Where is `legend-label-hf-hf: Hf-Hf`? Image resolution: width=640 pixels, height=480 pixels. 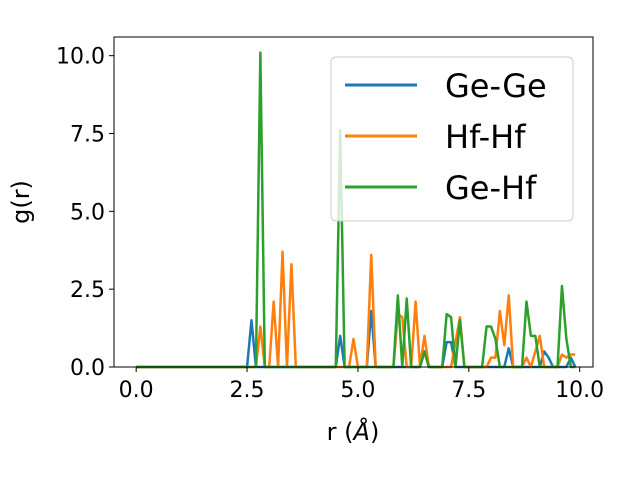
legend-label-hf-hf: Hf-Hf is located at coordinates (485, 137).